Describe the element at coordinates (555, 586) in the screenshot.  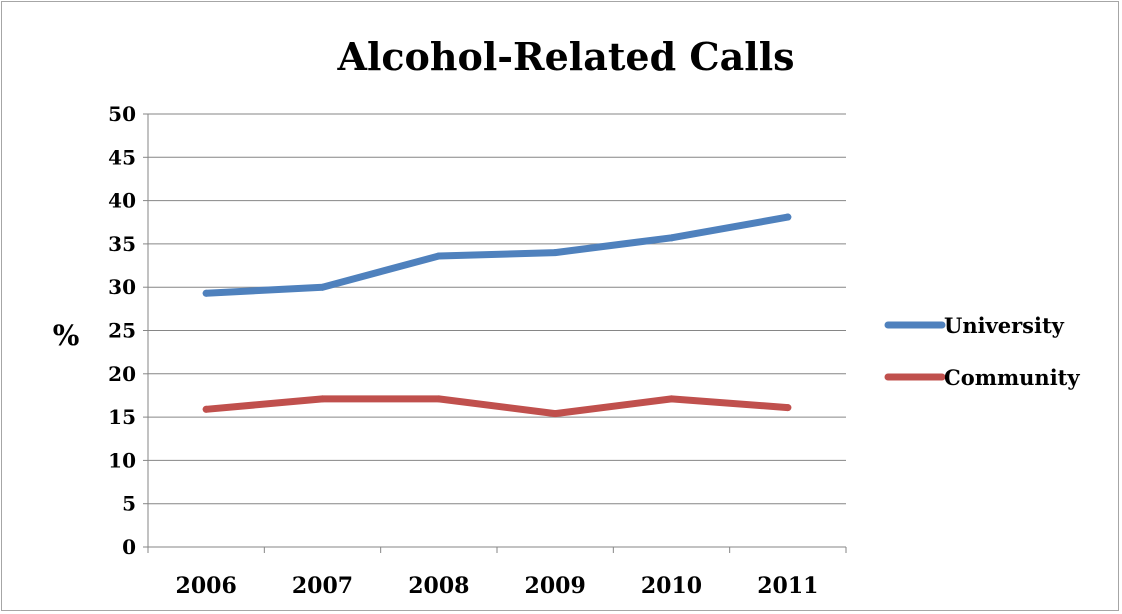
I see `x-tick-label: 2009` at that location.